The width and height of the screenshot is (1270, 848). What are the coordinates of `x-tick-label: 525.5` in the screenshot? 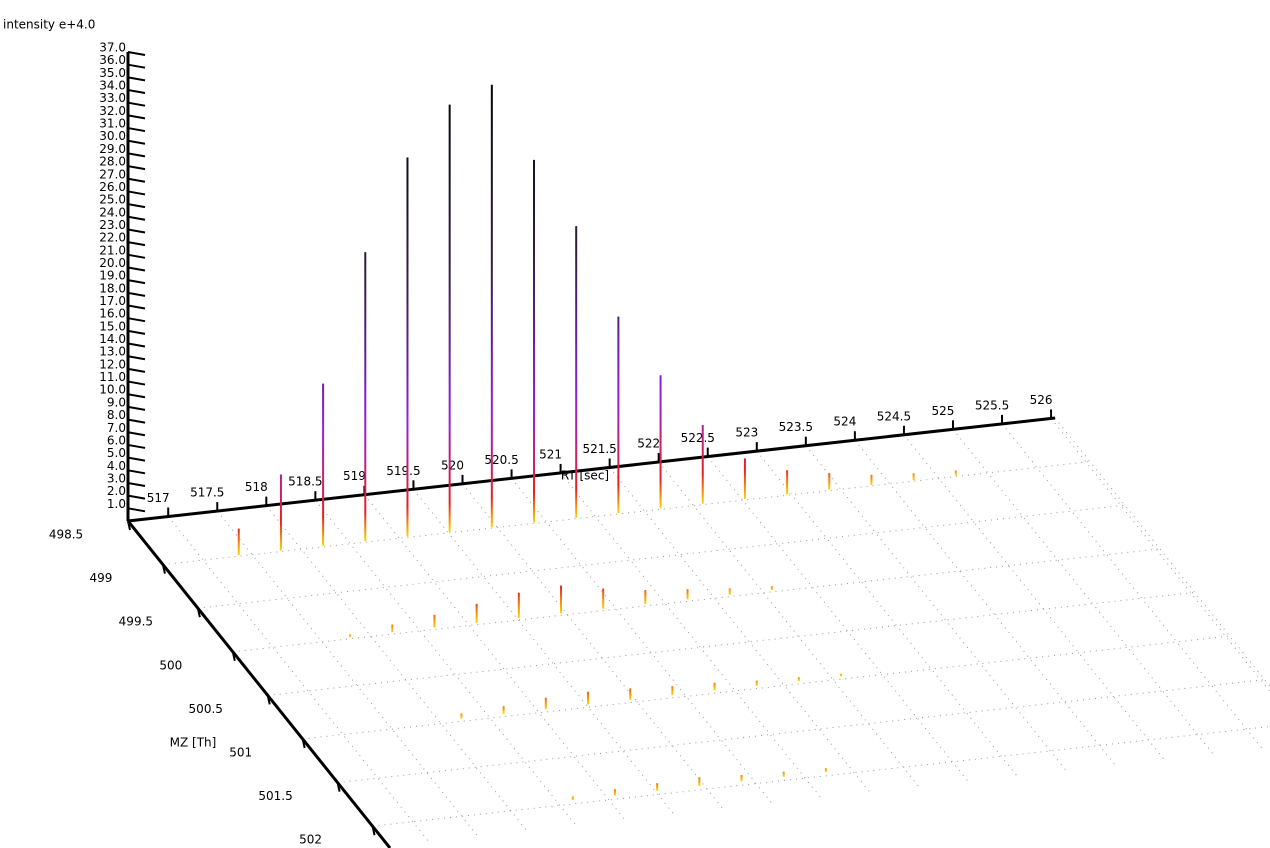 It's located at (992, 405).